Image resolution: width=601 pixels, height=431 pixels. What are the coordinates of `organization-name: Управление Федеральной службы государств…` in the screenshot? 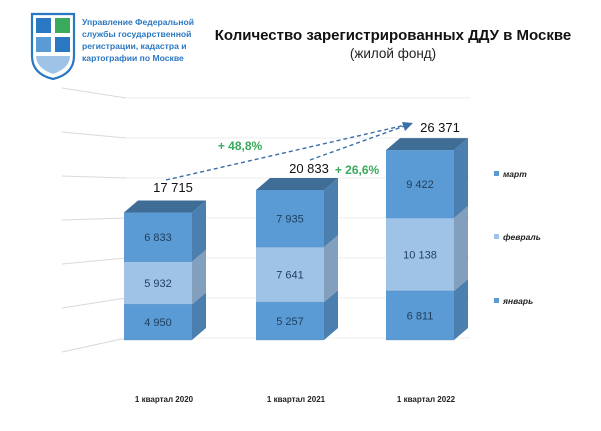 It's located at (146, 40).